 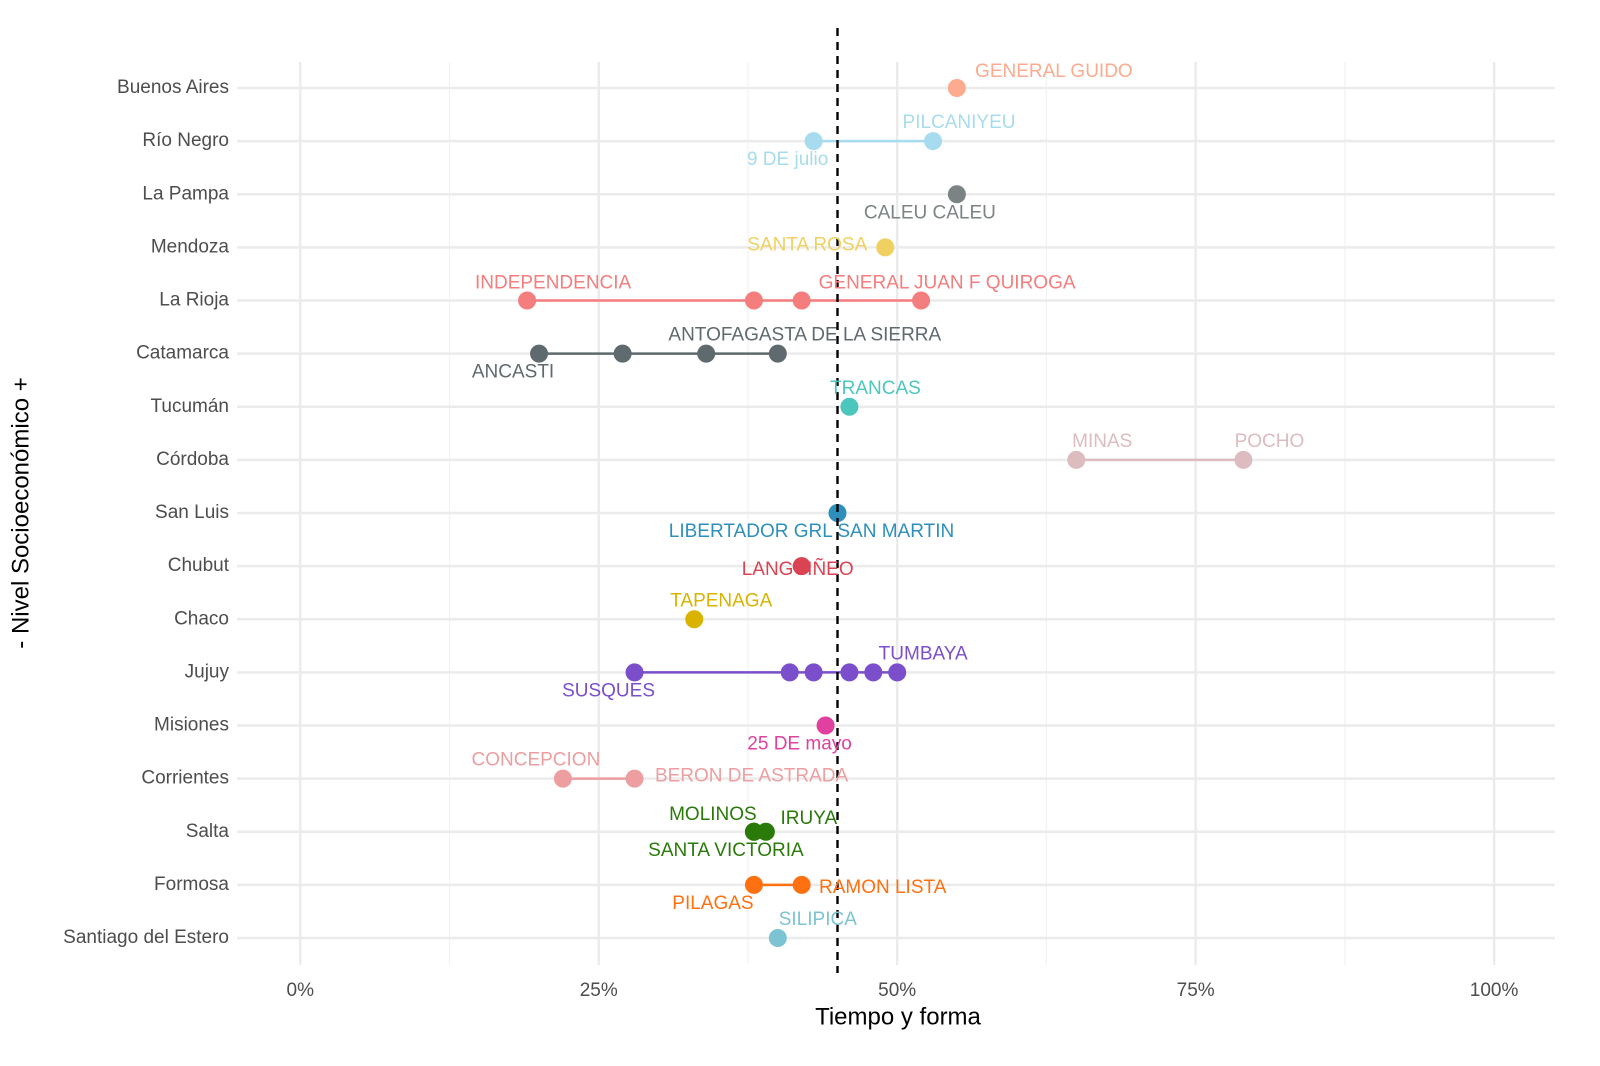 I want to click on y-tick-label: Buenos Aires, so click(x=173, y=87).